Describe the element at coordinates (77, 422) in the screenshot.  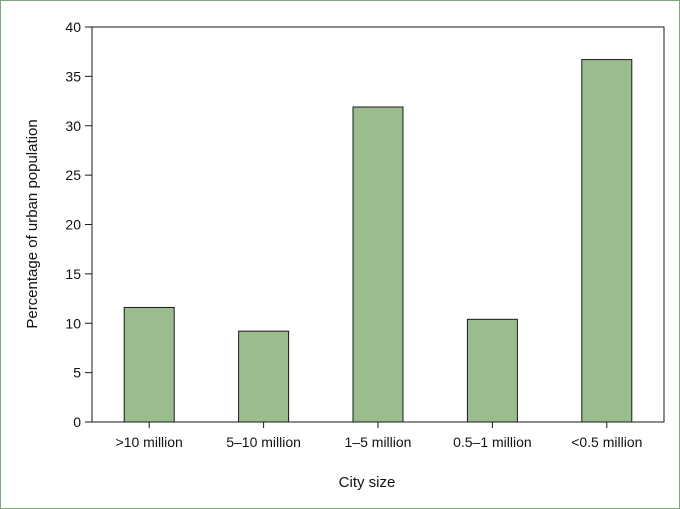
I see `y-tick-label: 0` at that location.